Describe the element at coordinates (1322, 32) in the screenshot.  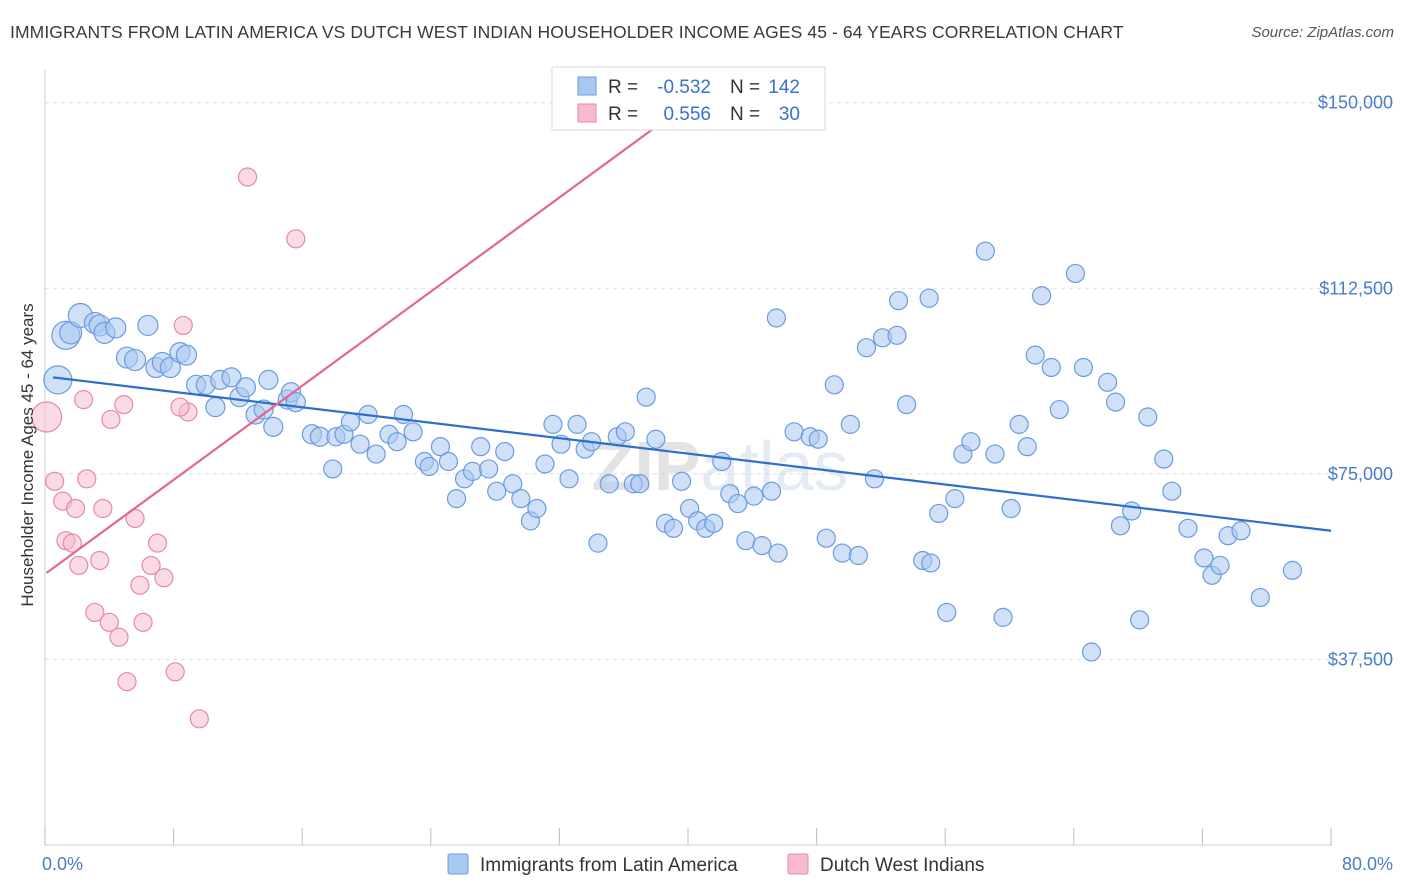
I see `chart-source: Source: ZipAtlas.com` at that location.